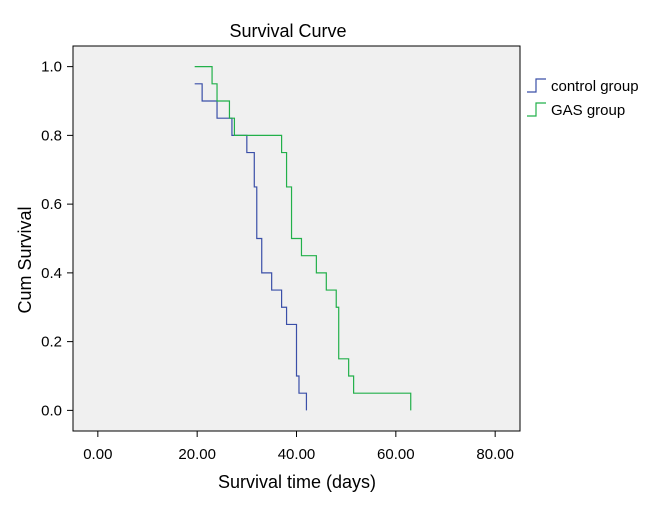 Image resolution: width=662 pixels, height=509 pixels. Describe the element at coordinates (297, 454) in the screenshot. I see `x-tick-label: 40.00` at that location.